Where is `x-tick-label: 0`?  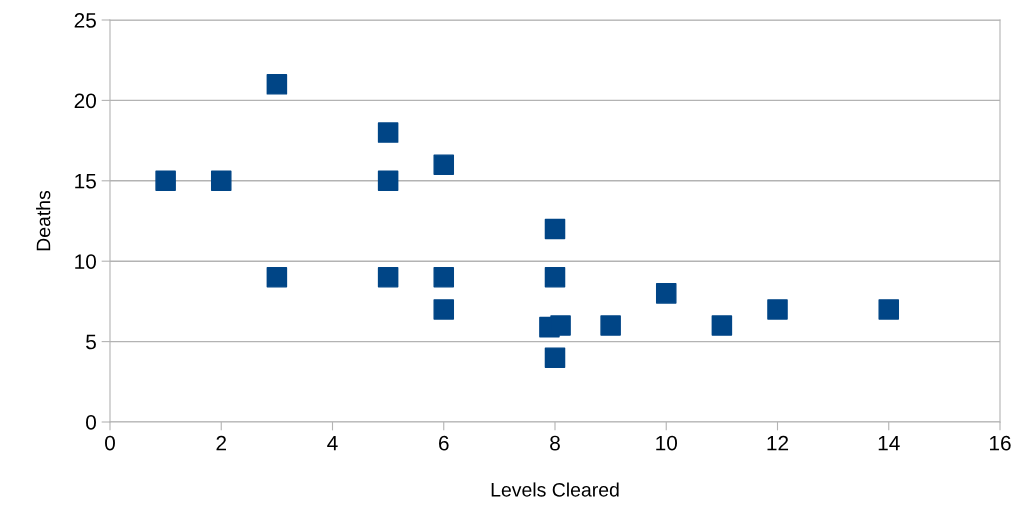 x-tick-label: 0 is located at coordinates (110, 443).